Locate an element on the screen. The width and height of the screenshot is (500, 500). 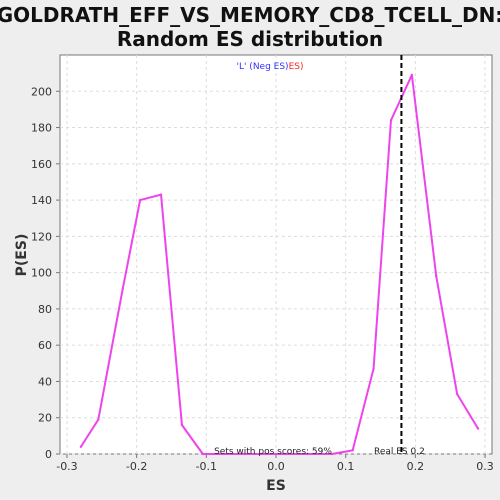
y-tick-label: 20 is located at coordinates (45, 418).